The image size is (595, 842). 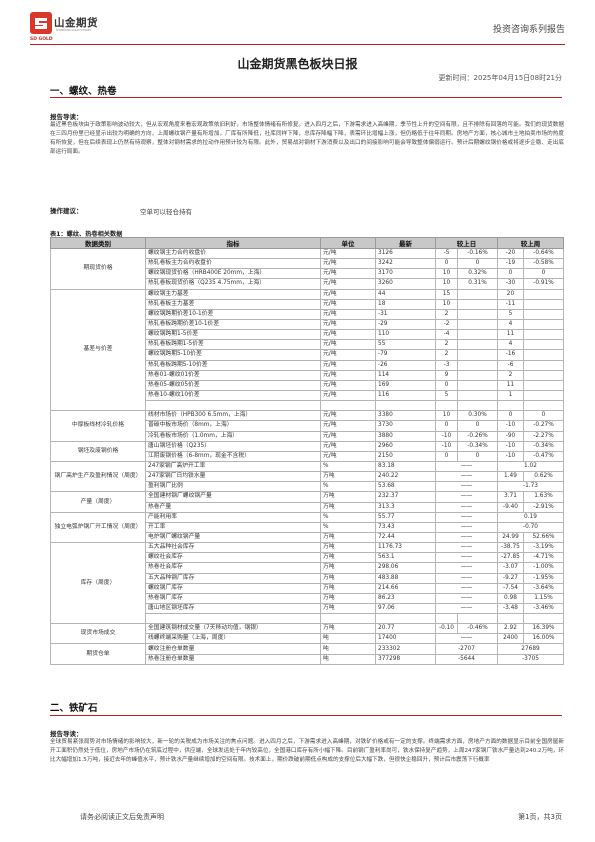 What do you see at coordinates (510, 406) in the screenshot?
I see `week-change-cell` at bounding box center [510, 406].